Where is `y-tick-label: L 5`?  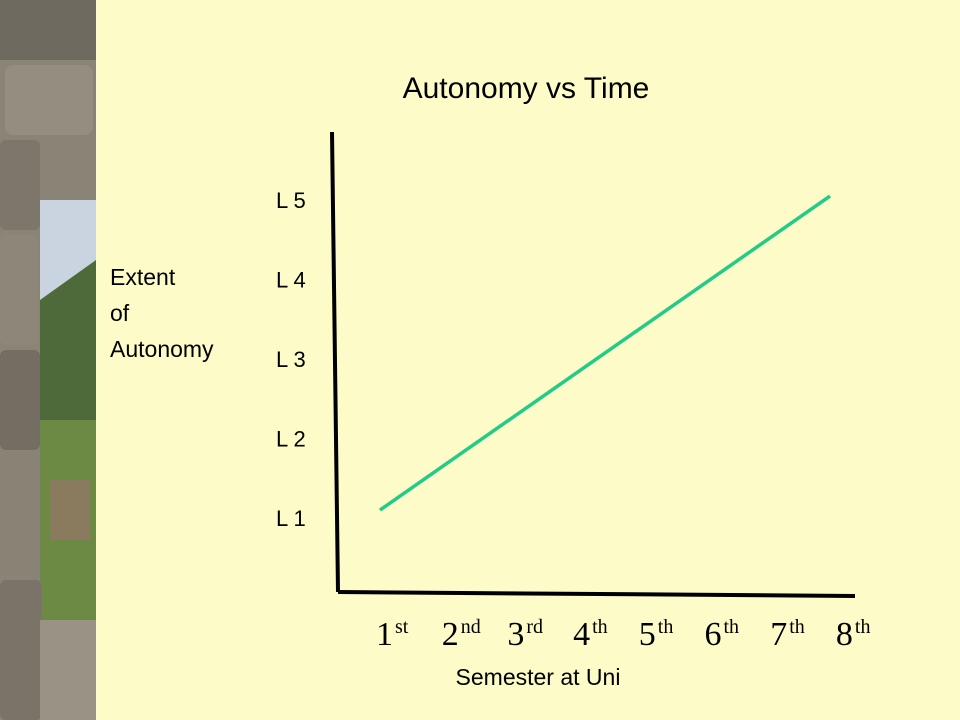
y-tick-label: L 5 is located at coordinates (291, 200).